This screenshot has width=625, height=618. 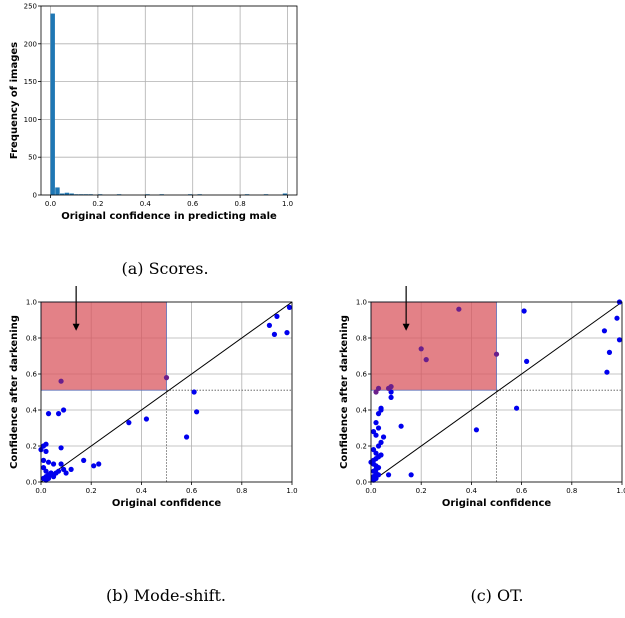 I want to click on caption-b: (b) Mode-shift., so click(x=166, y=595).